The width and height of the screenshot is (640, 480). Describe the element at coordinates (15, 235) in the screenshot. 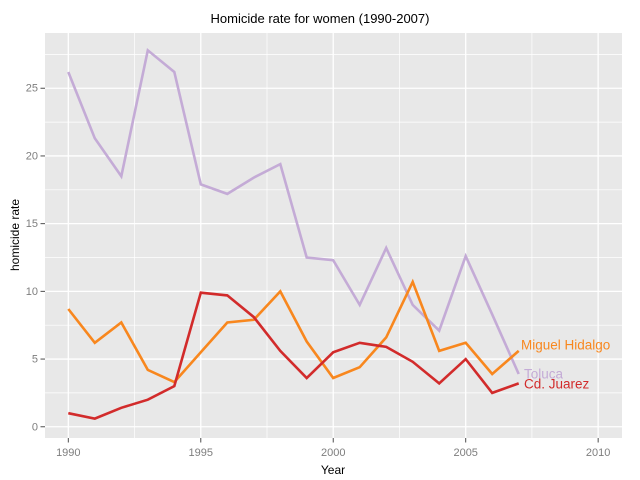

I see `y-axis-title: homicide rate` at that location.